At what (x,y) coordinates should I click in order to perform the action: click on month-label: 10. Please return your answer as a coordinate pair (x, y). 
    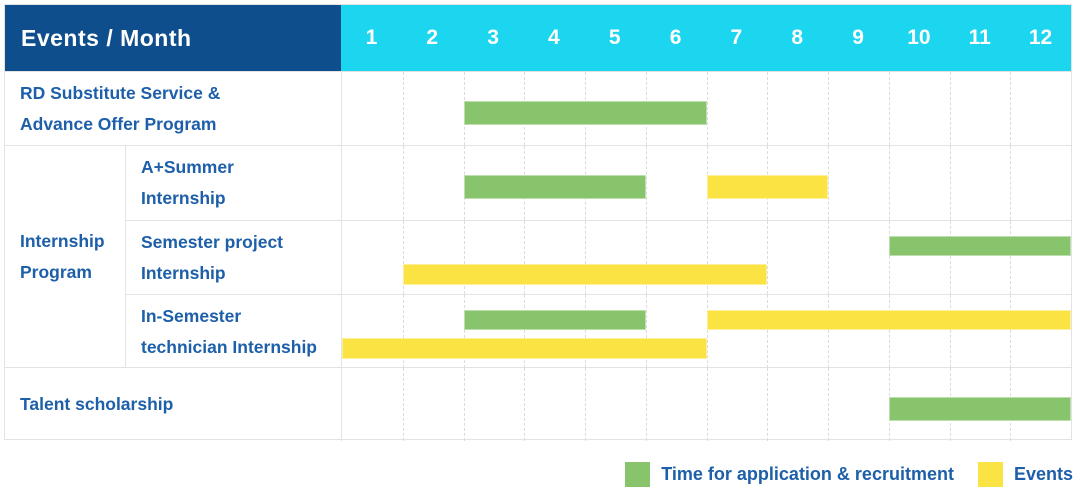
    Looking at the image, I should click on (919, 37).